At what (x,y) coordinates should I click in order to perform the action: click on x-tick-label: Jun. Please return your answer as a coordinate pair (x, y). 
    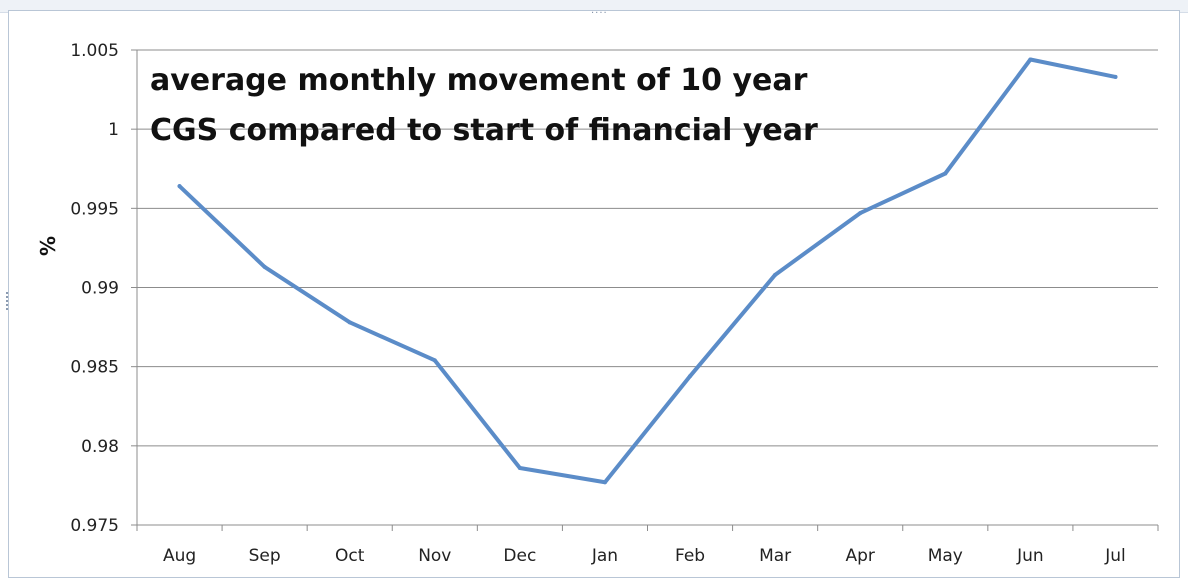
    Looking at the image, I should click on (1030, 556).